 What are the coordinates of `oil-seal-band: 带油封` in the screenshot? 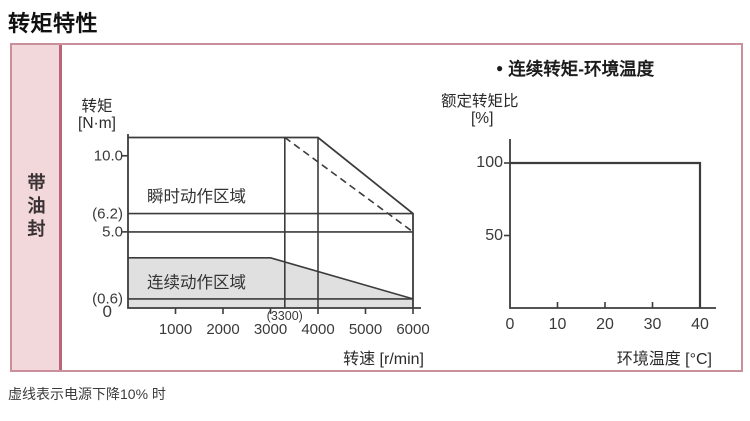 It's located at (37, 207).